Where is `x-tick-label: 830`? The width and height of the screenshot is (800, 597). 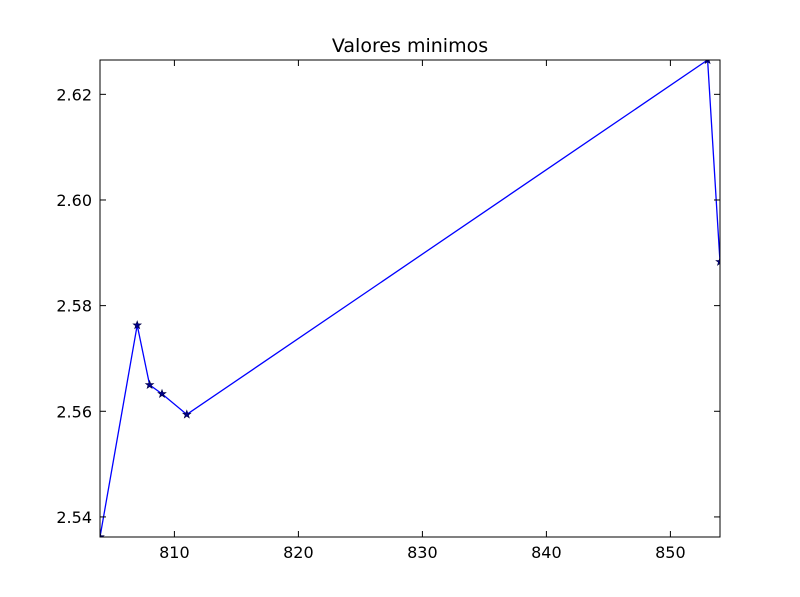
x-tick-label: 830 is located at coordinates (422, 552).